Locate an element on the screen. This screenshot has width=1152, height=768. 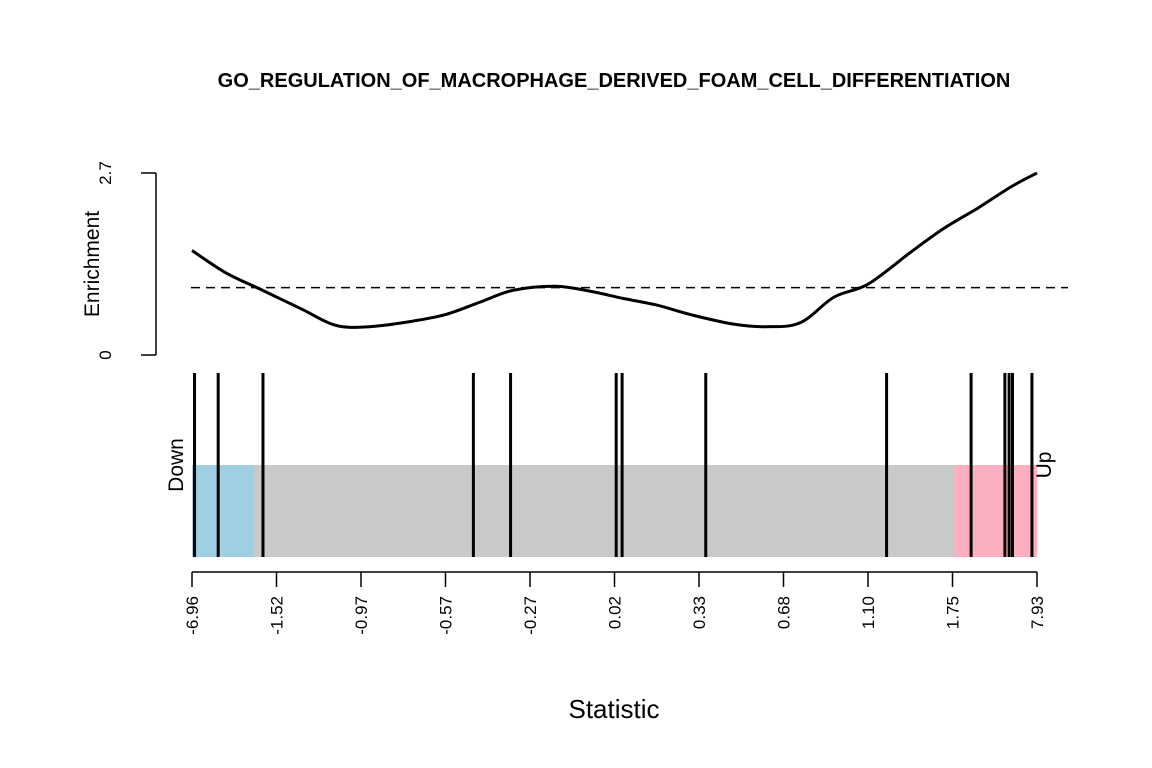
x-tick-label-7: 0.68 is located at coordinates (784, 612).